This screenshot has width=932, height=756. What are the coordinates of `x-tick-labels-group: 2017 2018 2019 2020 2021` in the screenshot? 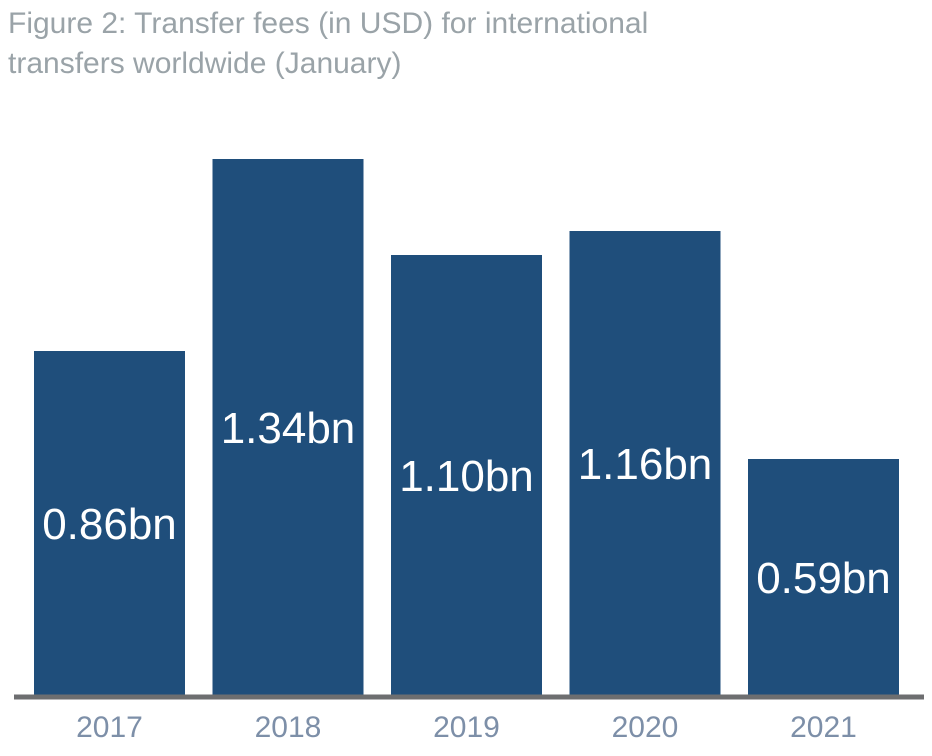 It's located at (466, 727).